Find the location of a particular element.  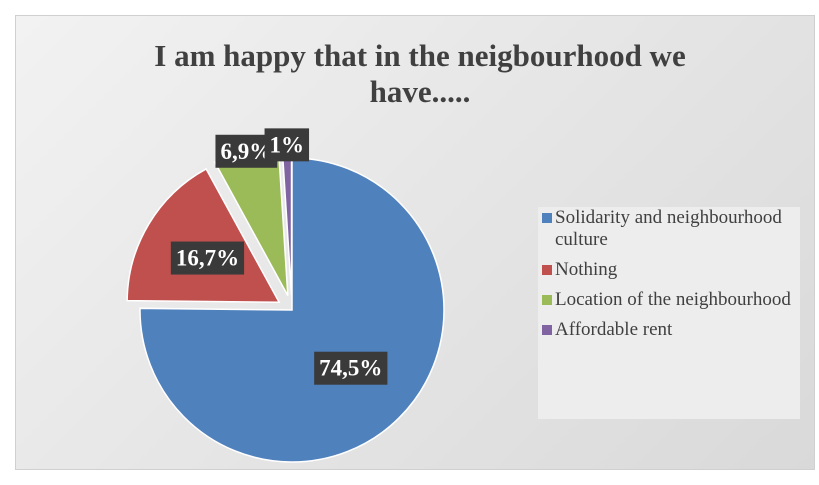

legend-label: Solidarity and neighbourhood culture is located at coordinates (668, 228).